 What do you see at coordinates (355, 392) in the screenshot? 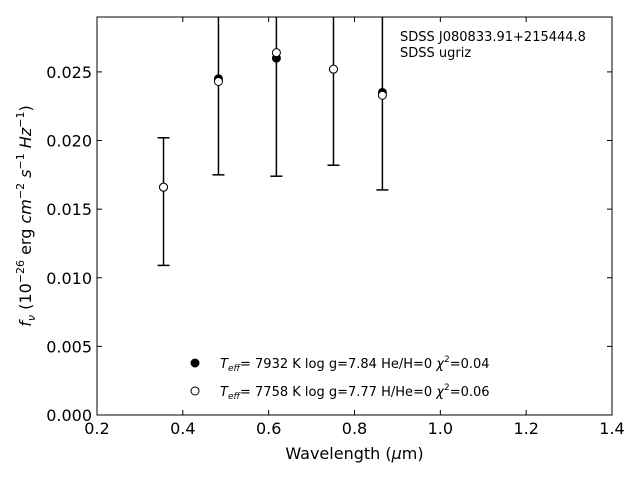
I see `legend-label: Teff= 7758 K log g=7.77 H/He=0 χ2=0.06` at bounding box center [355, 392].